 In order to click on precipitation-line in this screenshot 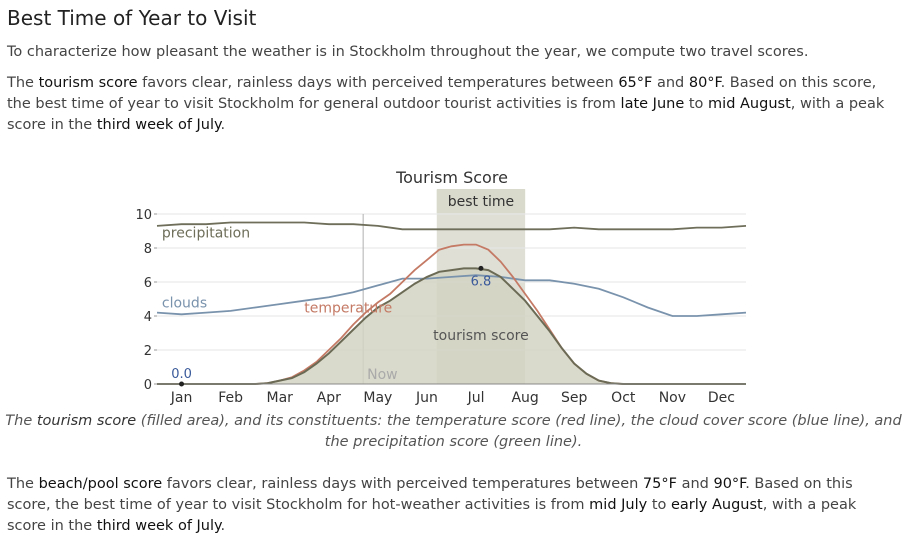, I will do `click(451, 226)`.